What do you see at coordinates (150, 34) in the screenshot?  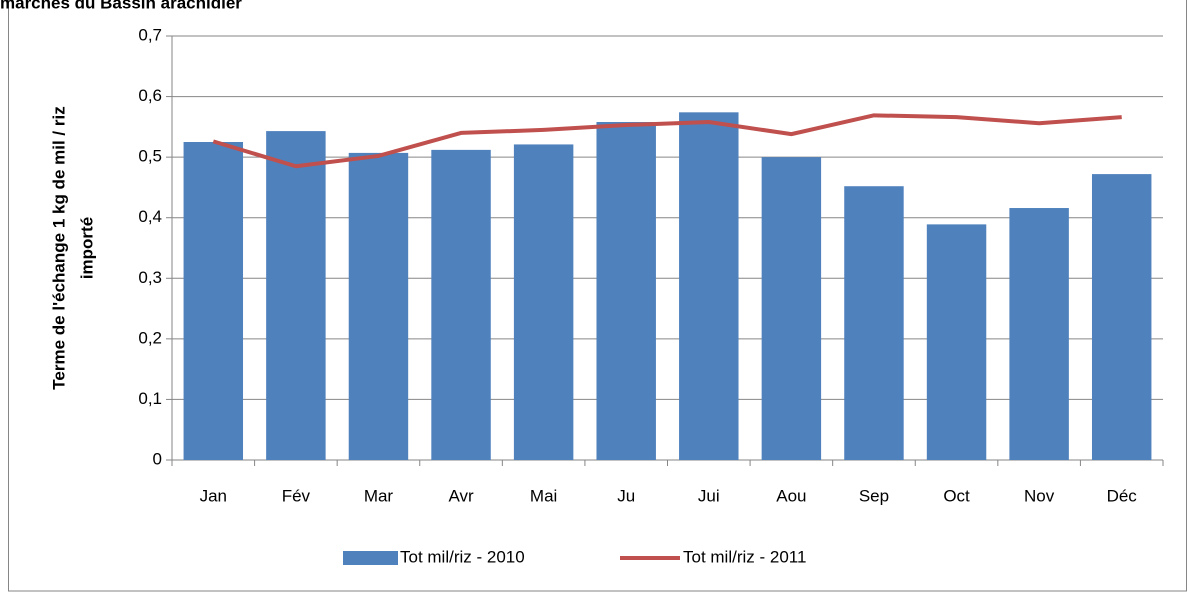 I see `y-tick-label: 0,7` at bounding box center [150, 34].